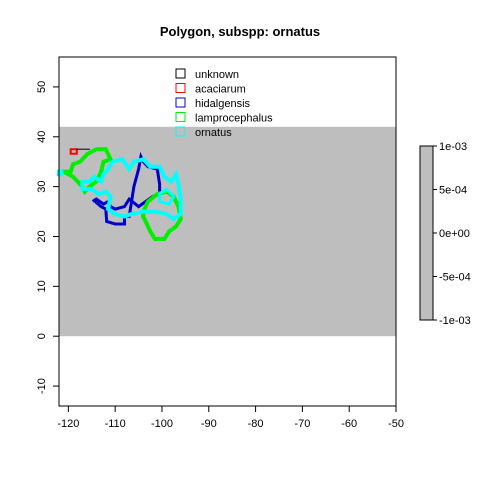  Describe the element at coordinates (302, 424) in the screenshot. I see `x-tick-label: -70` at that location.